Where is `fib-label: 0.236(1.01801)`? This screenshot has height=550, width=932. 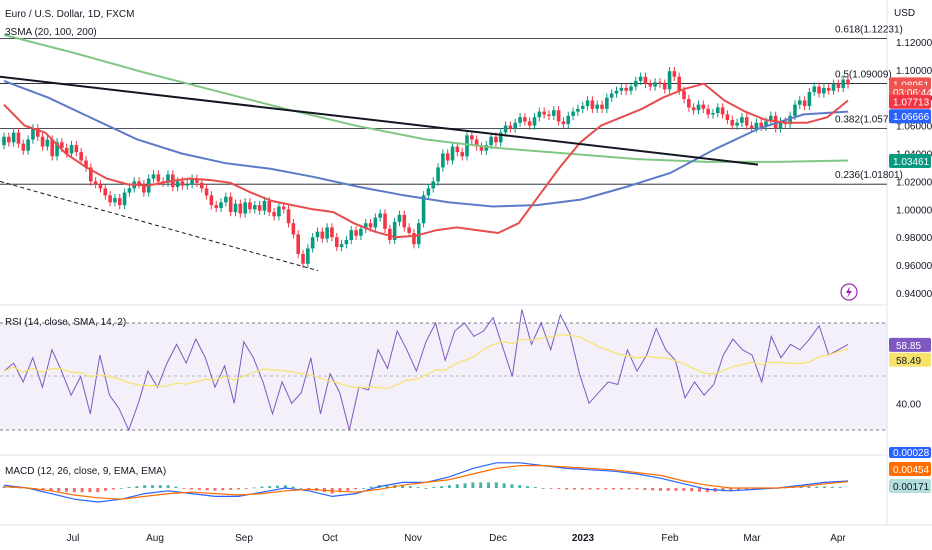 fib-label: 0.236(1.01801) is located at coordinates (869, 175).